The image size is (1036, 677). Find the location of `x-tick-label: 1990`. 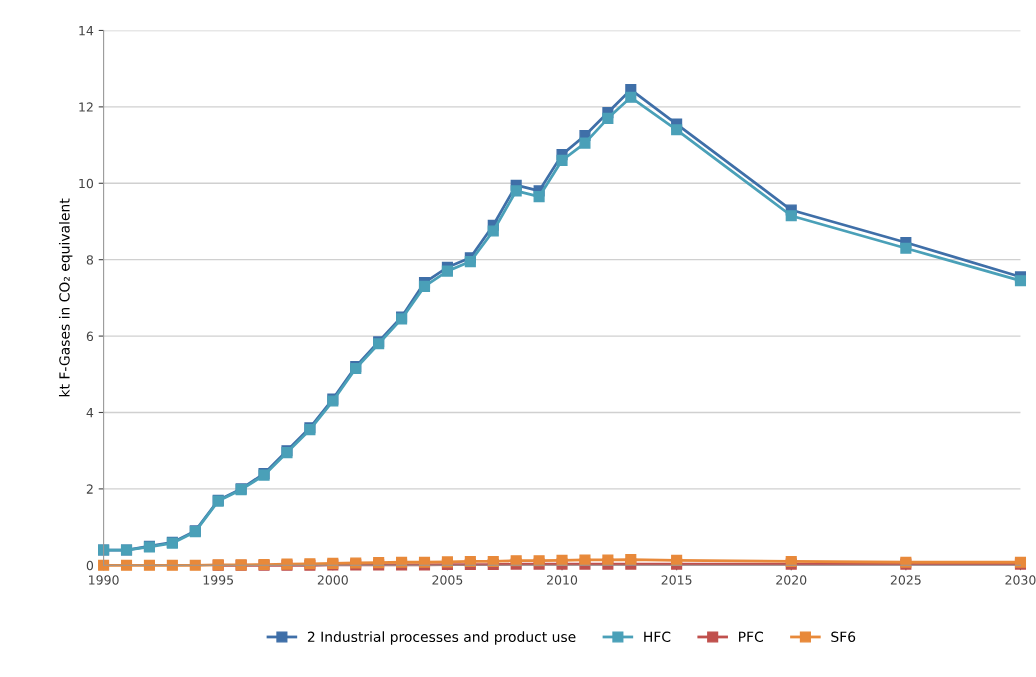

x-tick-label: 1990 is located at coordinates (104, 580).